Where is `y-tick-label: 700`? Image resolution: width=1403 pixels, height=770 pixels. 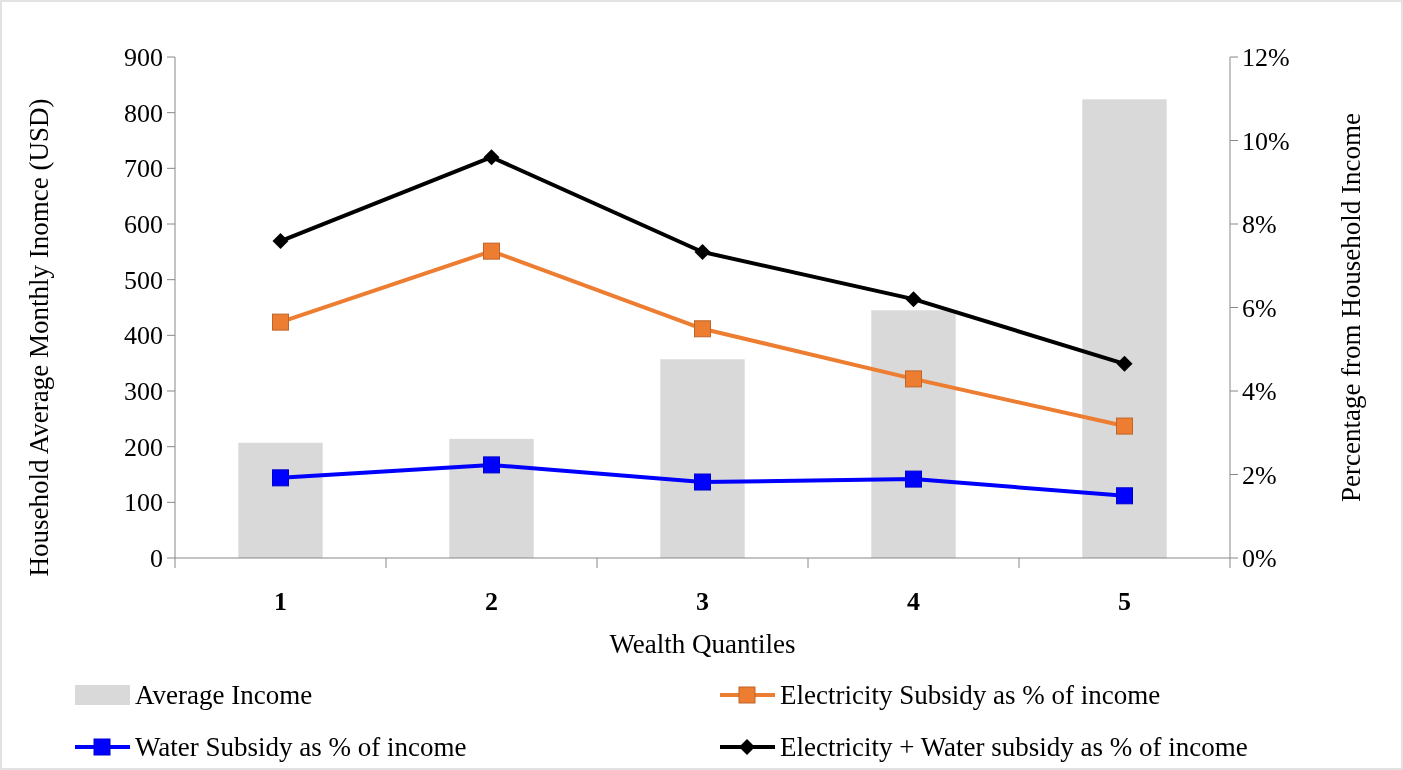 y-tick-label: 700 is located at coordinates (143, 169).